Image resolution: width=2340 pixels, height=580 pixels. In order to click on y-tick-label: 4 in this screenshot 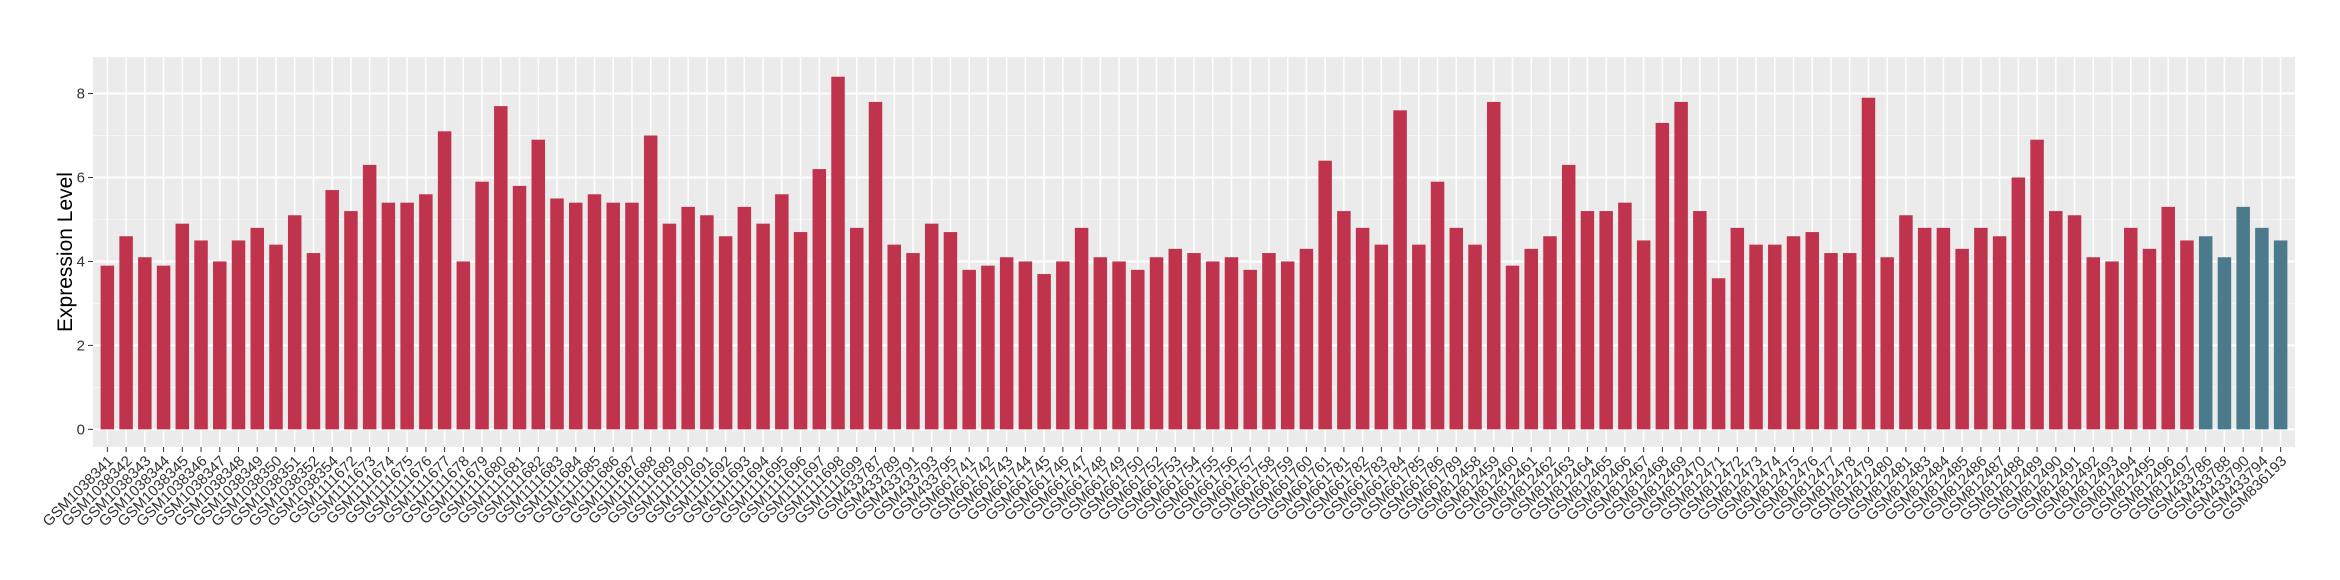, I will do `click(81, 261)`.